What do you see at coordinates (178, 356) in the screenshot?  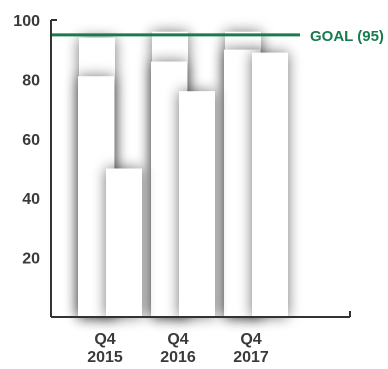 I see `x-tick-label-line2-2: 2016` at bounding box center [178, 356].